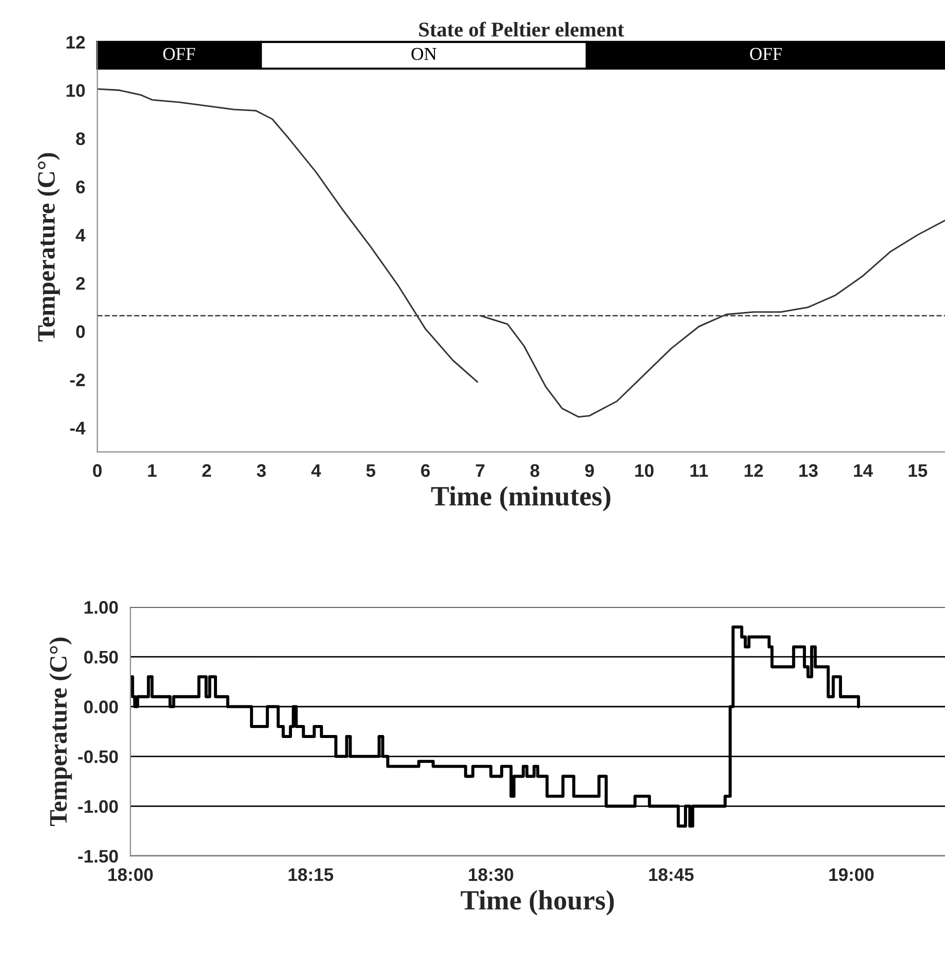  I want to click on x-tick-label: 5, so click(371, 470).